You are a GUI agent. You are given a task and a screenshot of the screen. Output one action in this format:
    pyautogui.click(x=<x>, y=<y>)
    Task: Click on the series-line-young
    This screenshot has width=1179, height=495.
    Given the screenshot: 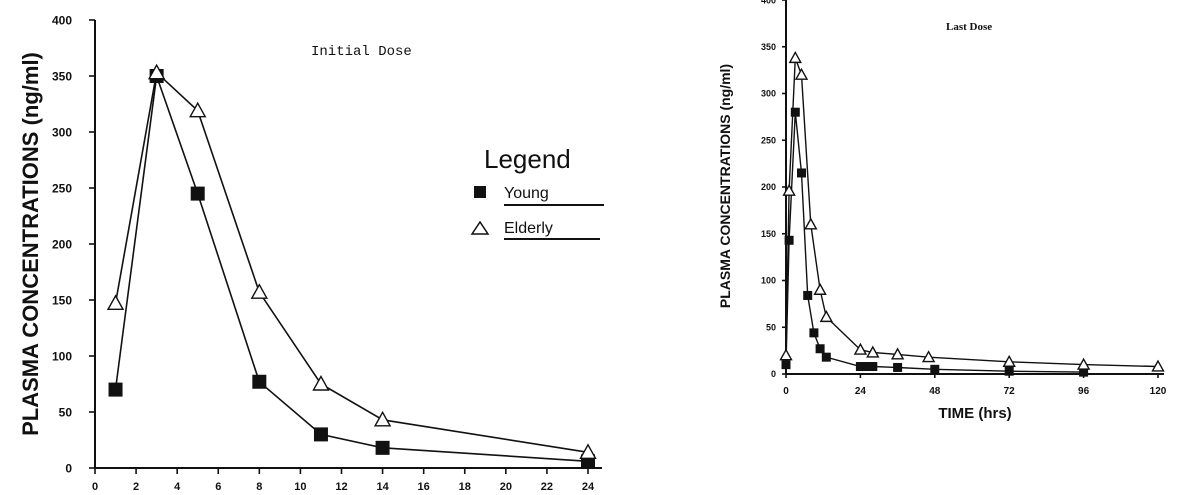 What is the action you would take?
    pyautogui.click(x=934, y=242)
    